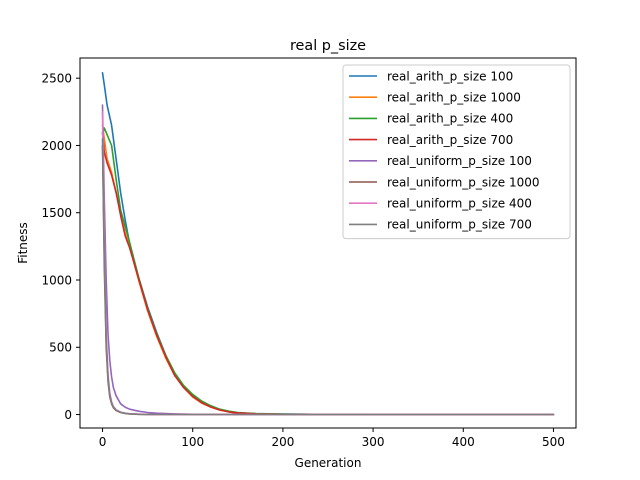 The width and height of the screenshot is (640, 480). Describe the element at coordinates (56, 78) in the screenshot. I see `y-tick-label: 2500` at that location.